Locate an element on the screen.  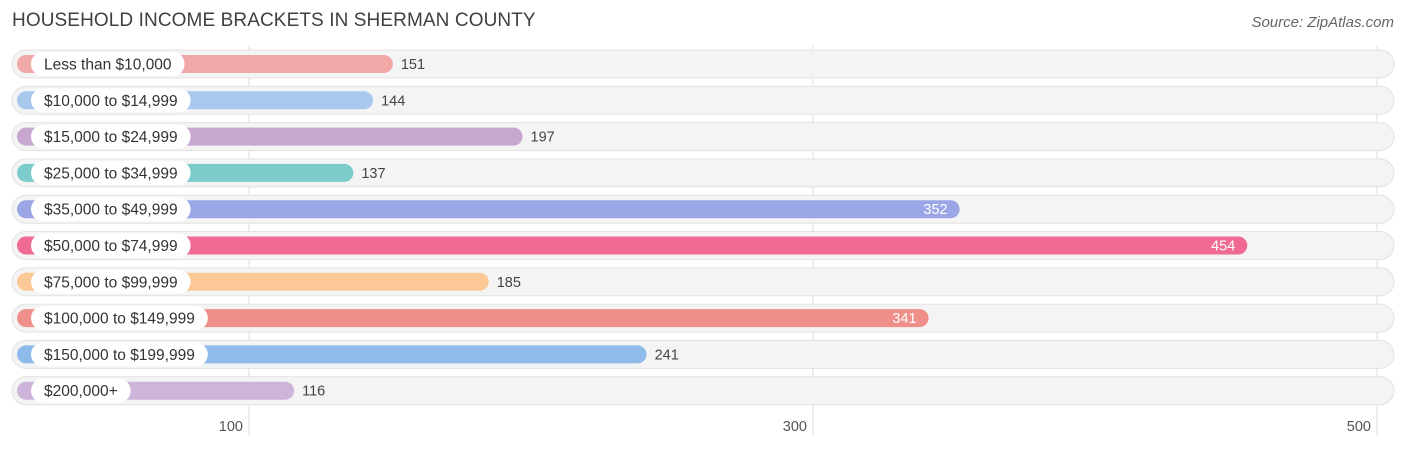
value-label: 151 is located at coordinates (413, 65).